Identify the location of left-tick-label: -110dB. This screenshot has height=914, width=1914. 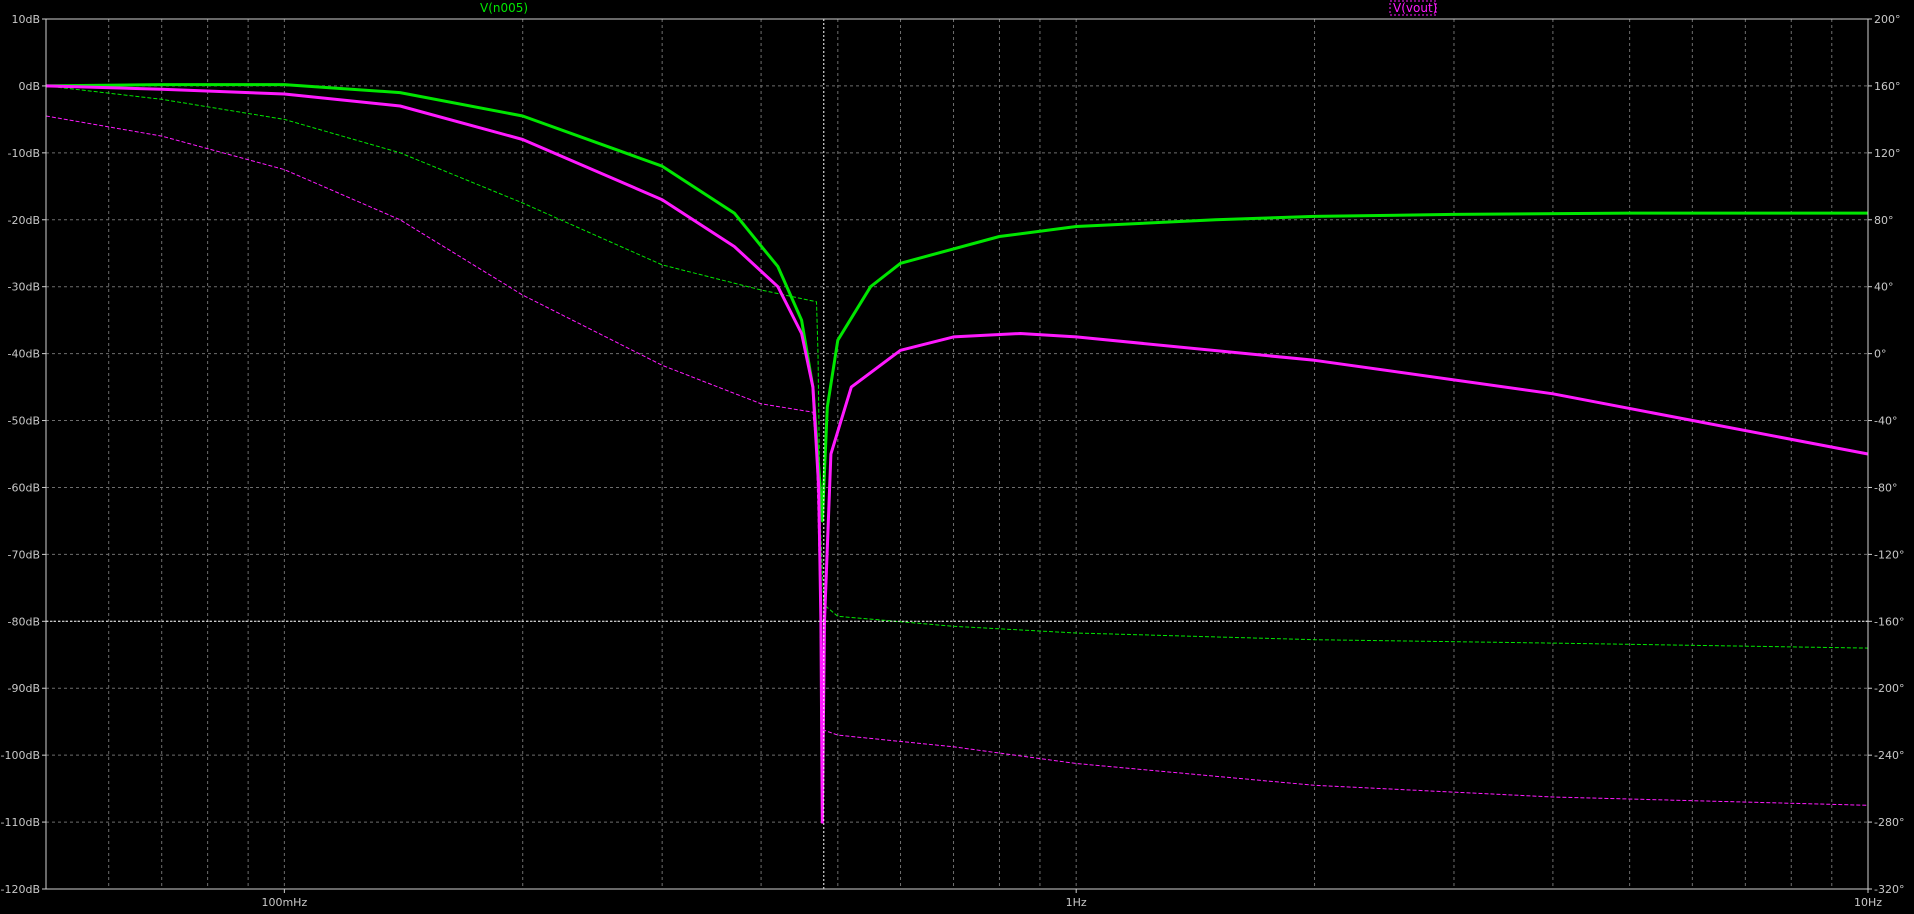
(21, 822).